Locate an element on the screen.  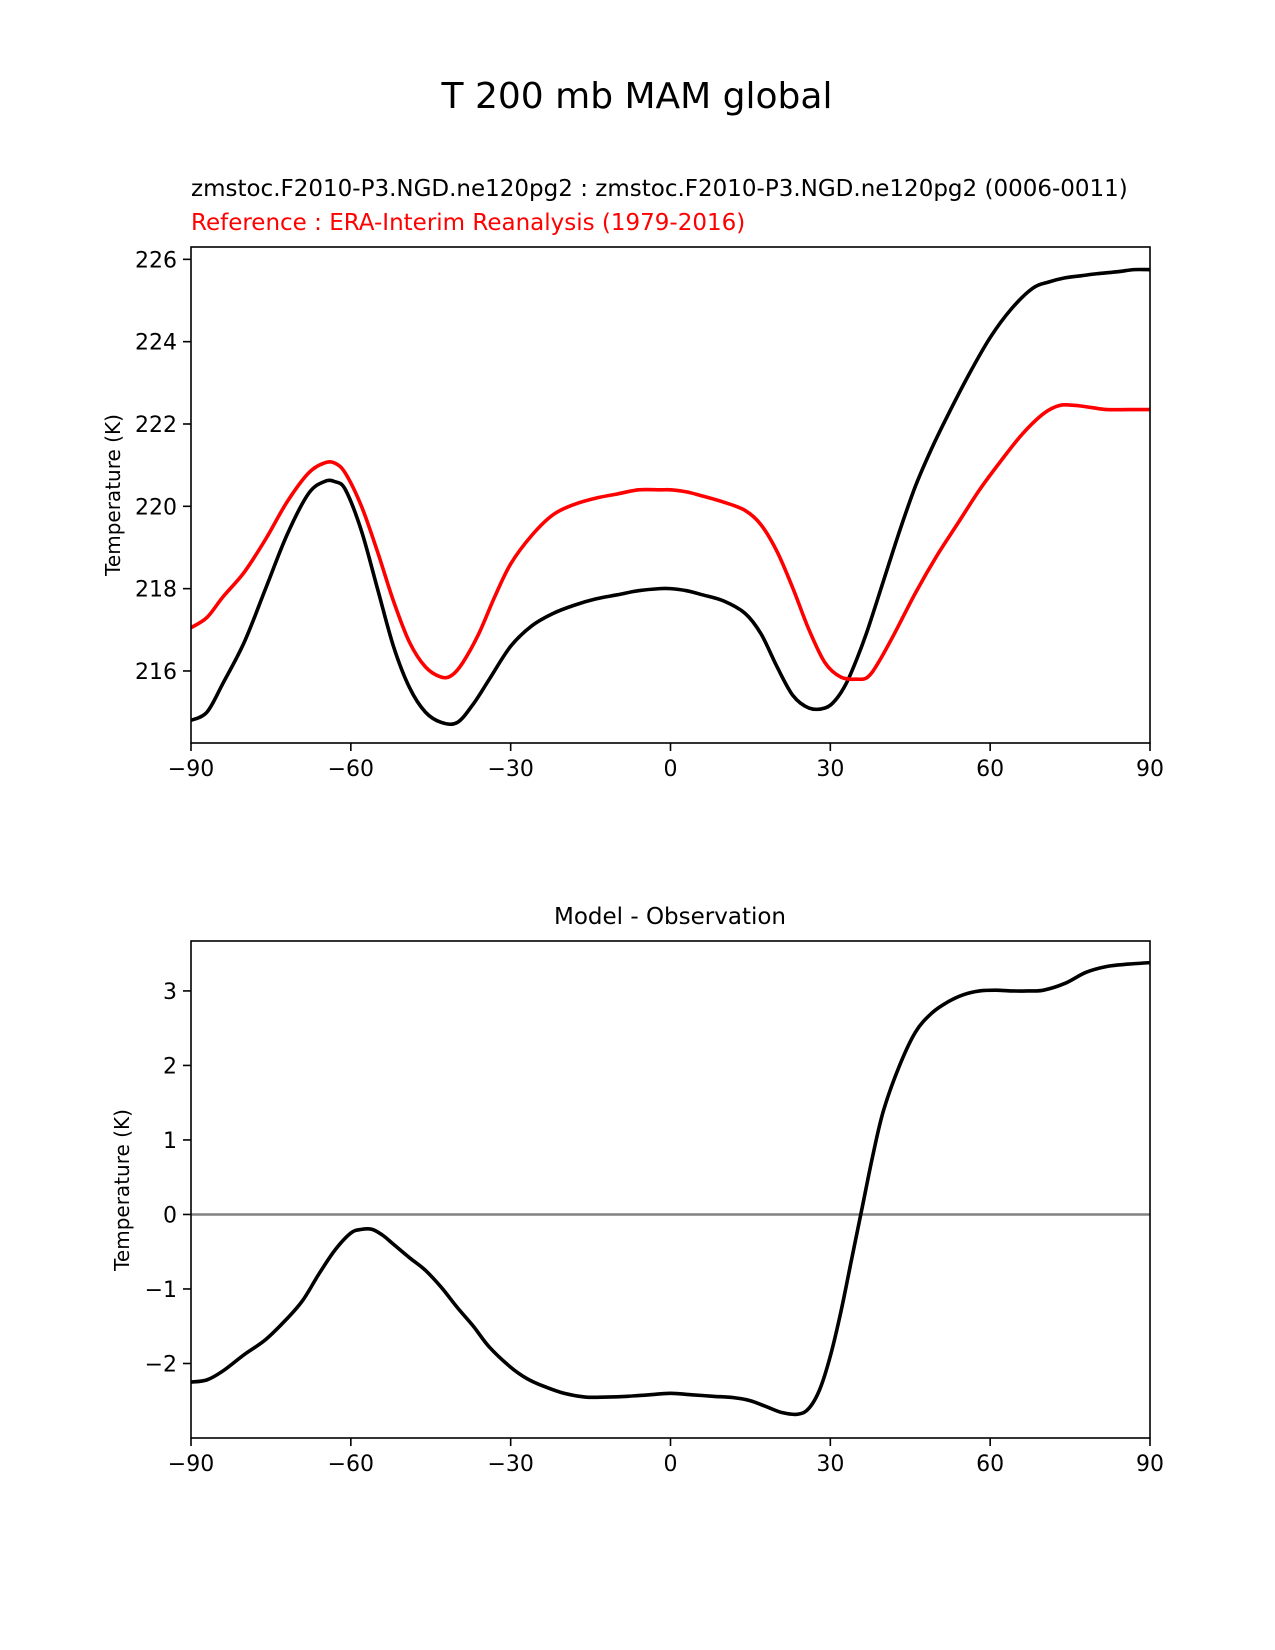
bottom-panel-ytick-label: 0 is located at coordinates (170, 1215).